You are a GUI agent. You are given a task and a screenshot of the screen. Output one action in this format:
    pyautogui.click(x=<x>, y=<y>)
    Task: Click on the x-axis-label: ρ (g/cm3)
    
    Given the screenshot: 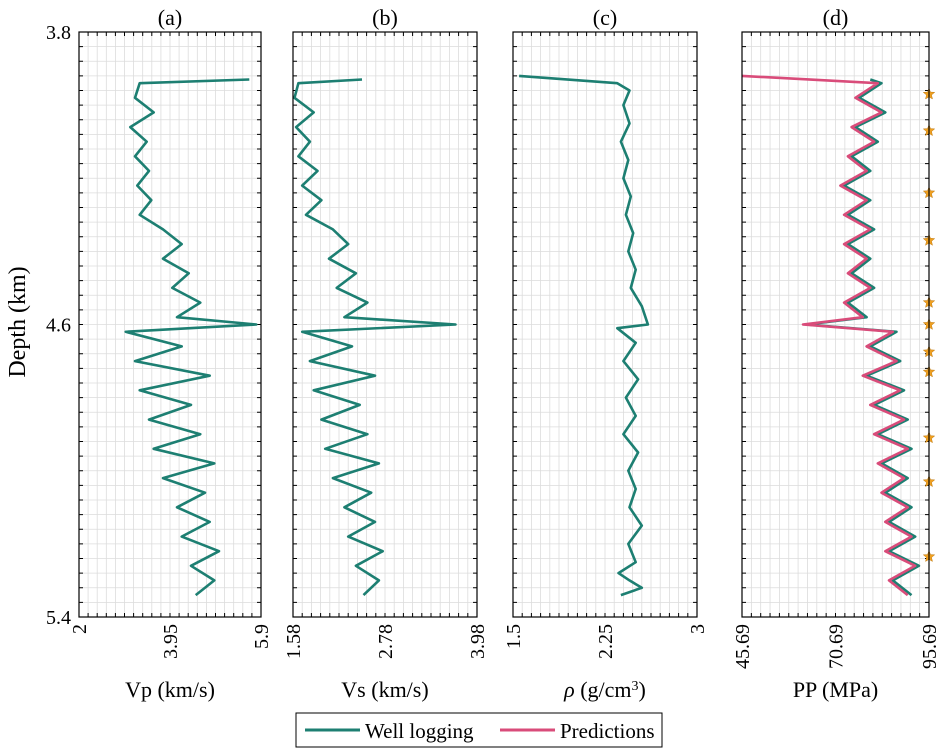 What is the action you would take?
    pyautogui.click(x=604, y=689)
    